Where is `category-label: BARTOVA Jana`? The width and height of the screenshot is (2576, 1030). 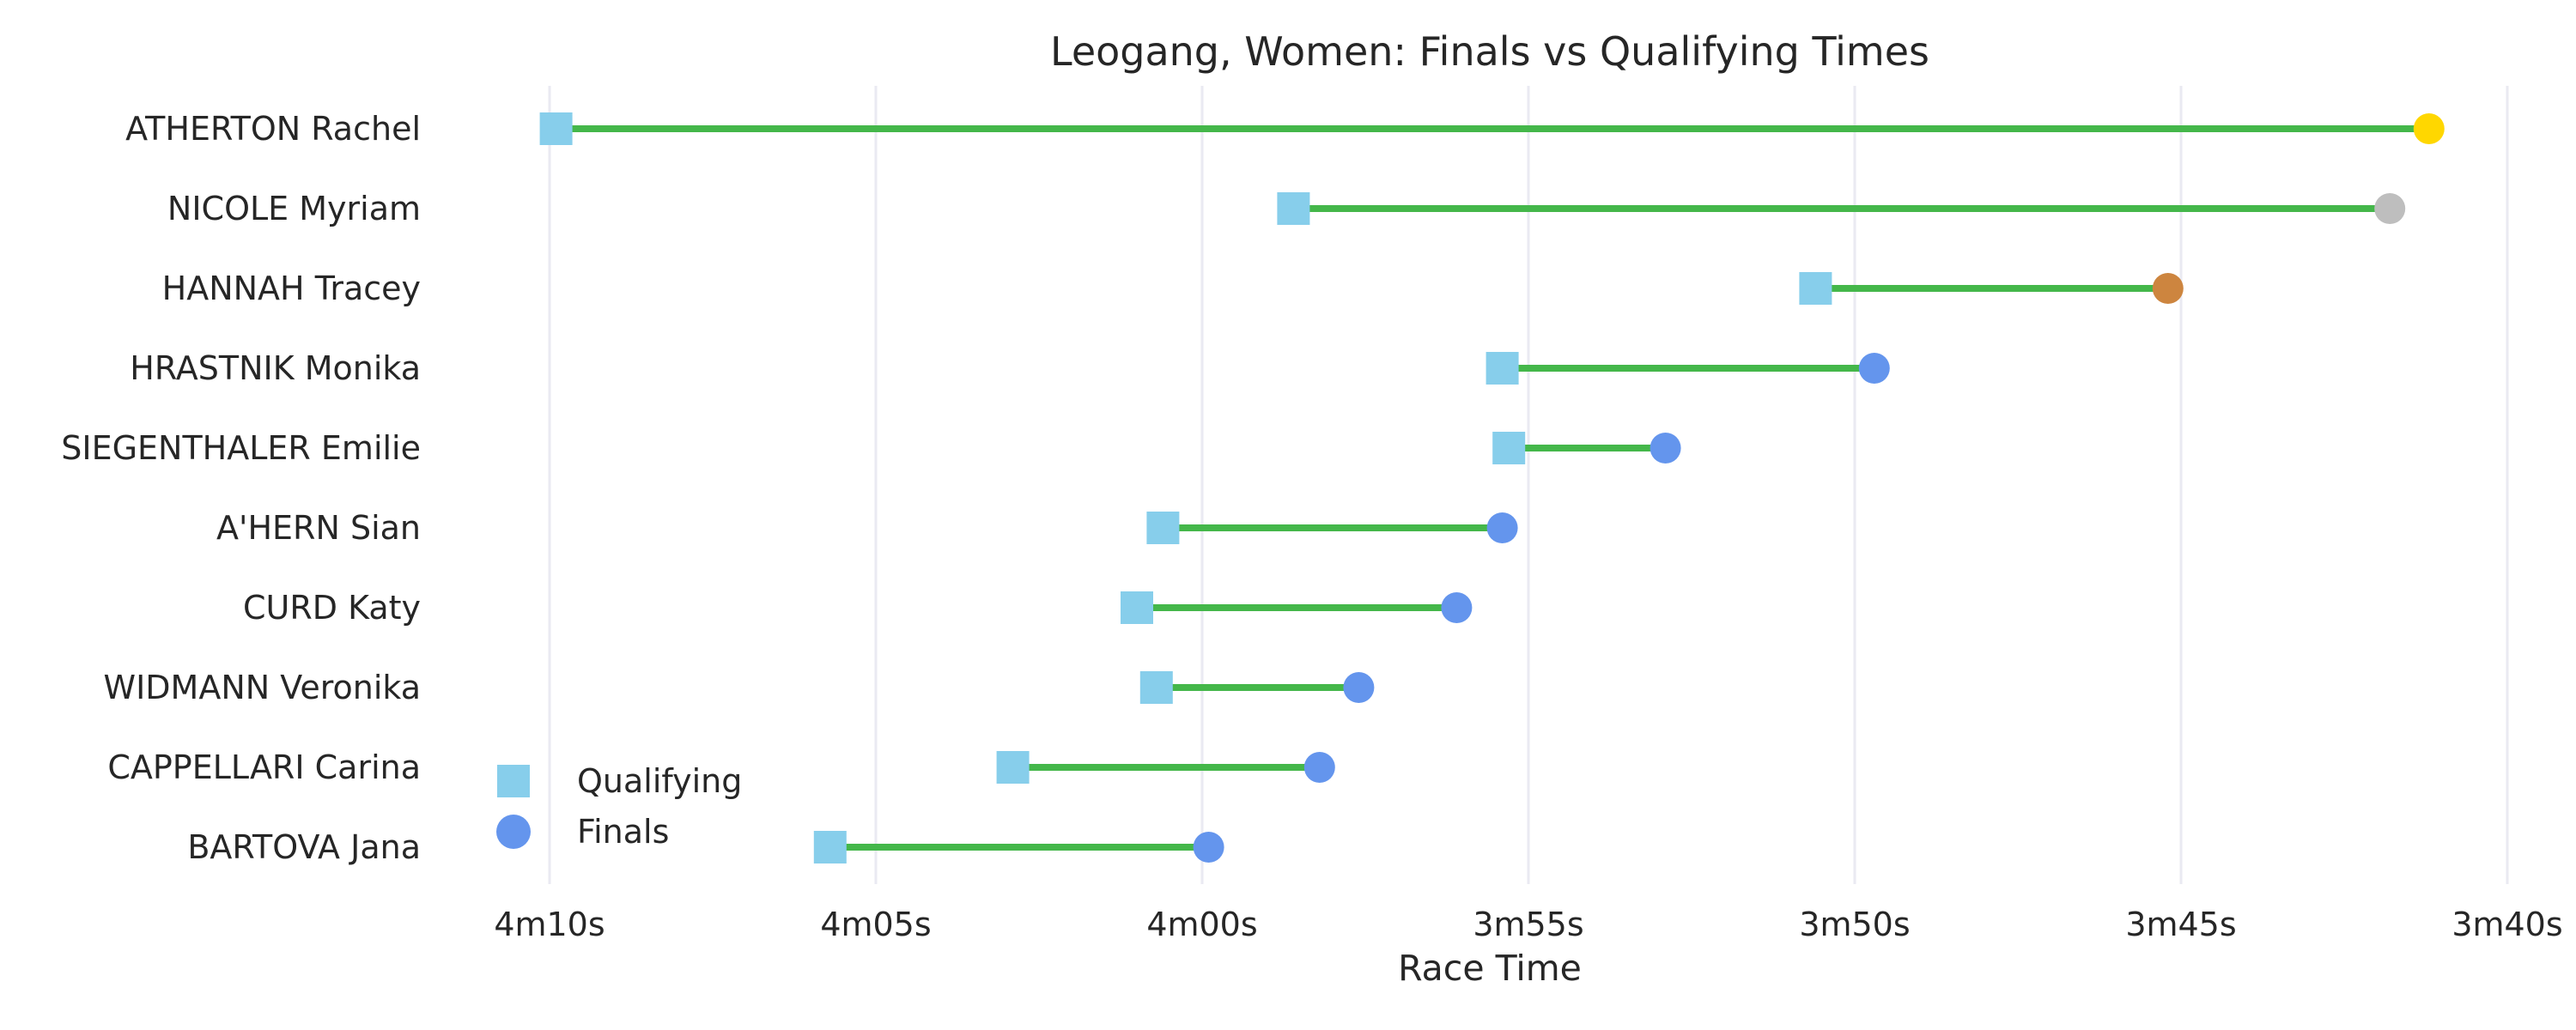
category-label: BARTOVA Jana is located at coordinates (304, 847).